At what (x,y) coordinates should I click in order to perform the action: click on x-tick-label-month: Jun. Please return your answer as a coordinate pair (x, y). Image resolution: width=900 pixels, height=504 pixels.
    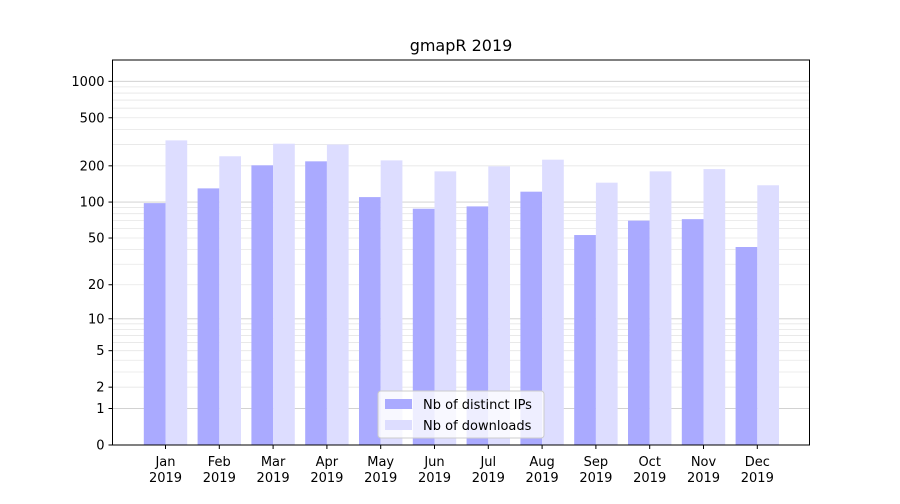
    Looking at the image, I should click on (433, 462).